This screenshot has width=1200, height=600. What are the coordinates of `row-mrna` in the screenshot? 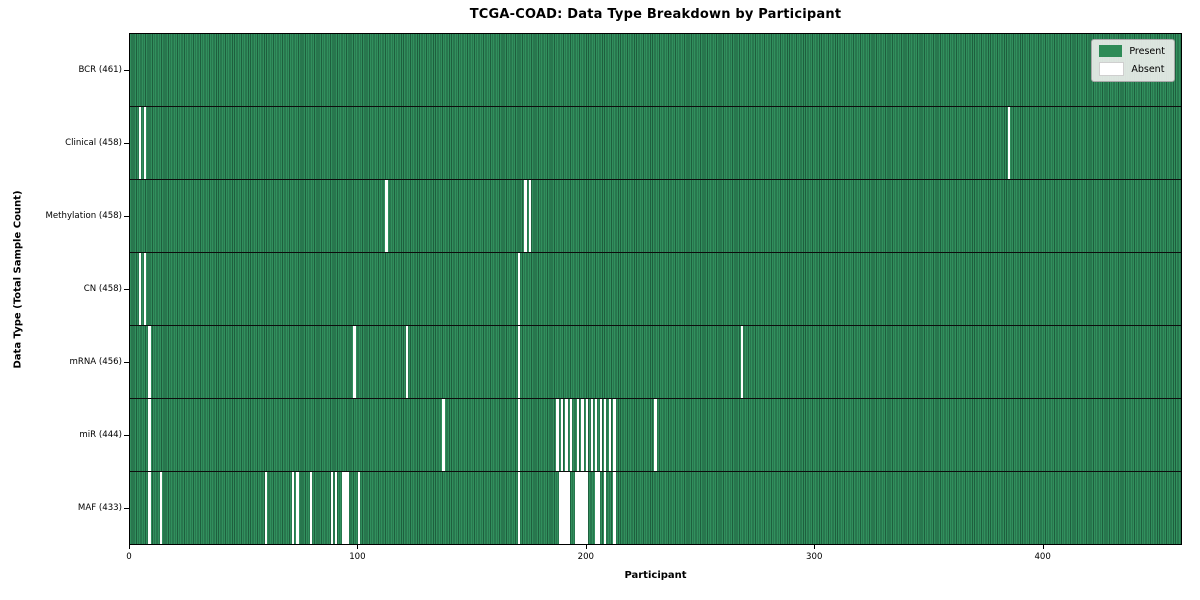 It's located at (655, 362).